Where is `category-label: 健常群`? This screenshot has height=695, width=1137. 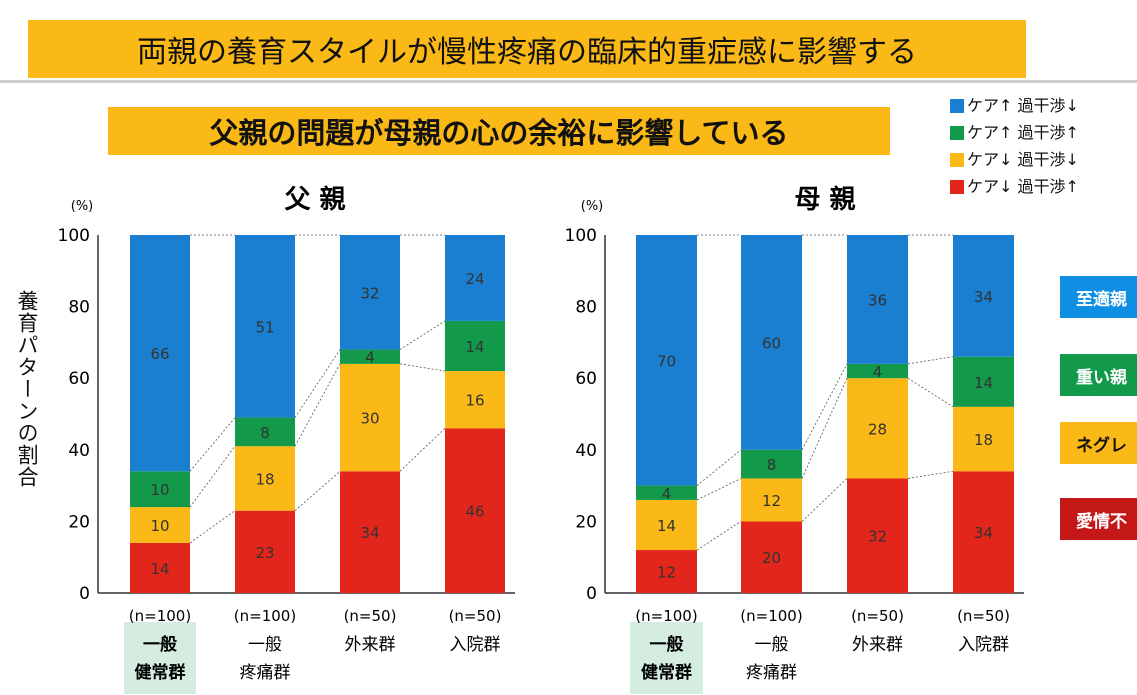
category-label: 健常群 is located at coordinates (666, 672).